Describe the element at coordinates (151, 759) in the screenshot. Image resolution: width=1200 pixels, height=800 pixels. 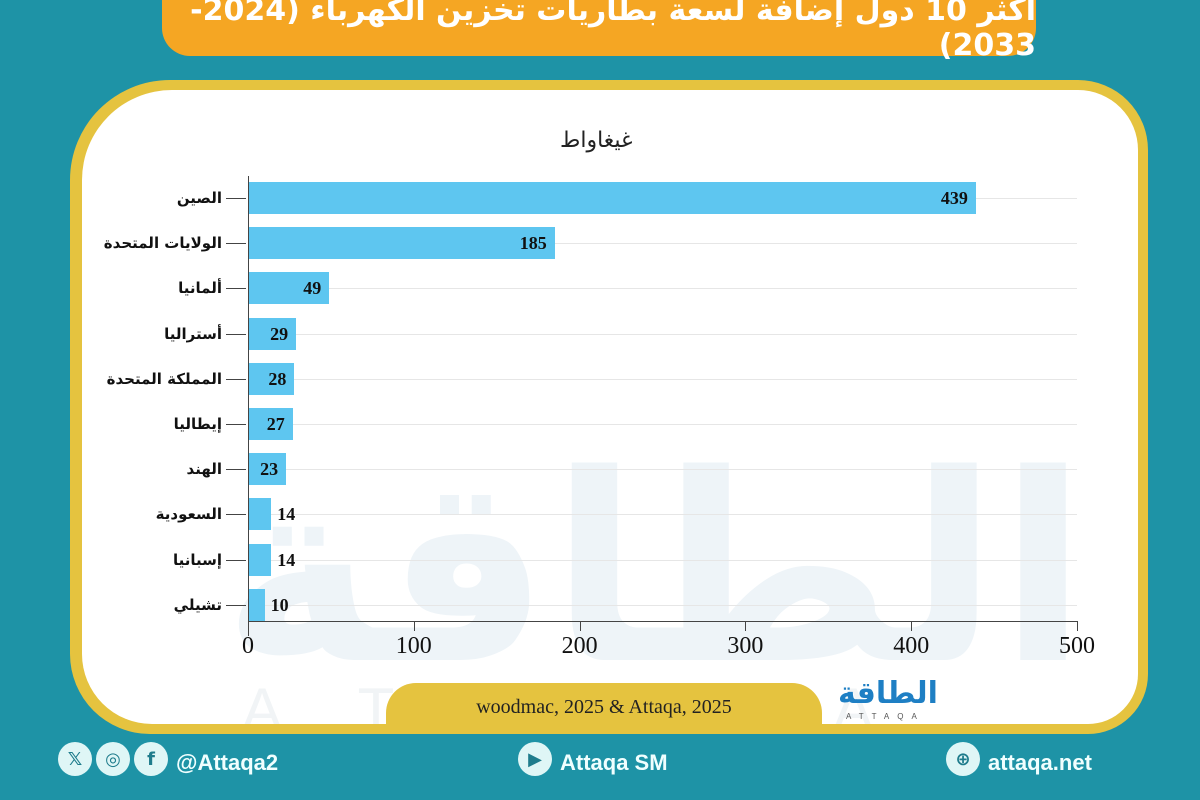
I see `facebook-icon: f` at that location.